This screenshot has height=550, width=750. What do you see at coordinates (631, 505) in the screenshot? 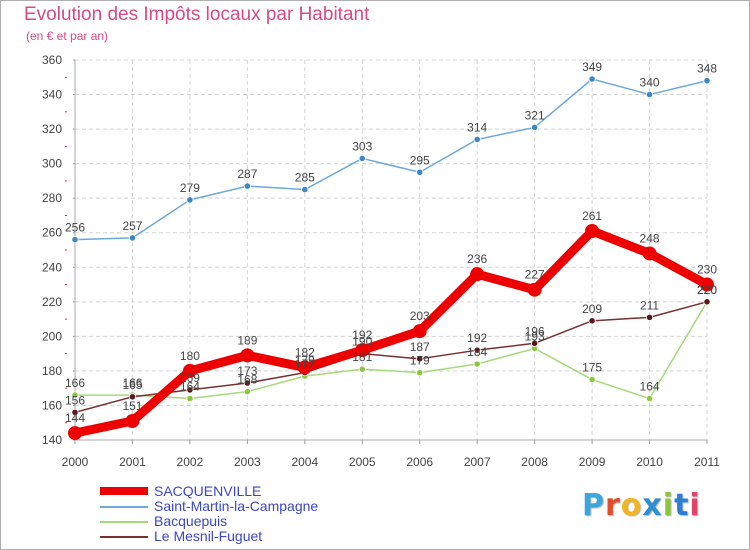
I see `logo-letter: o` at bounding box center [631, 505].